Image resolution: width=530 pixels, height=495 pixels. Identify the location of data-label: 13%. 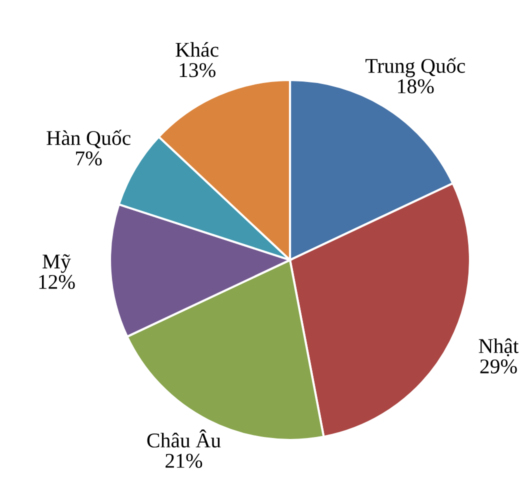
(198, 70).